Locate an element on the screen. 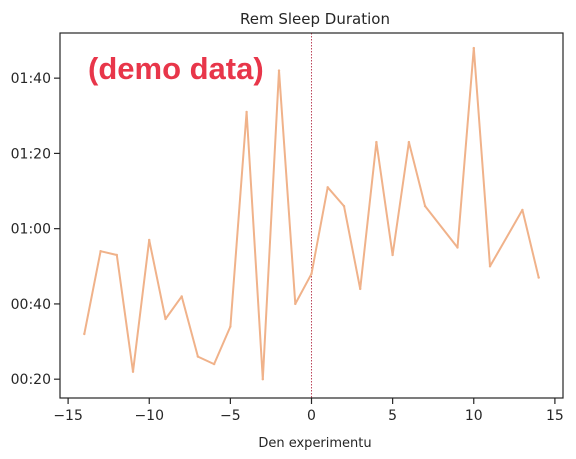 This screenshot has width=576, height=459. y-tick-label: 01:40 is located at coordinates (31, 79).